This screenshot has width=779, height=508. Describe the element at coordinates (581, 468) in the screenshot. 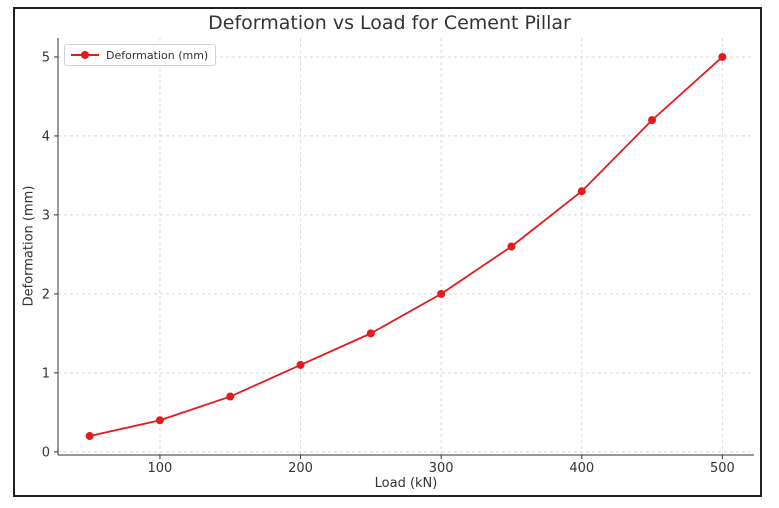

I see `x-tick-label: 400` at that location.